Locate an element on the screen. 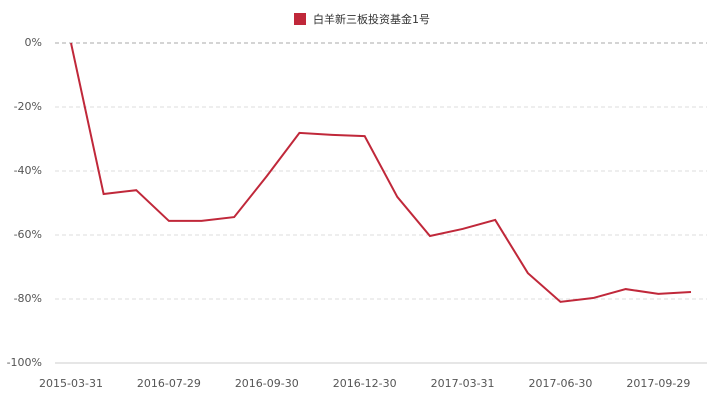  y-tick-label: -100% is located at coordinates (24, 362).